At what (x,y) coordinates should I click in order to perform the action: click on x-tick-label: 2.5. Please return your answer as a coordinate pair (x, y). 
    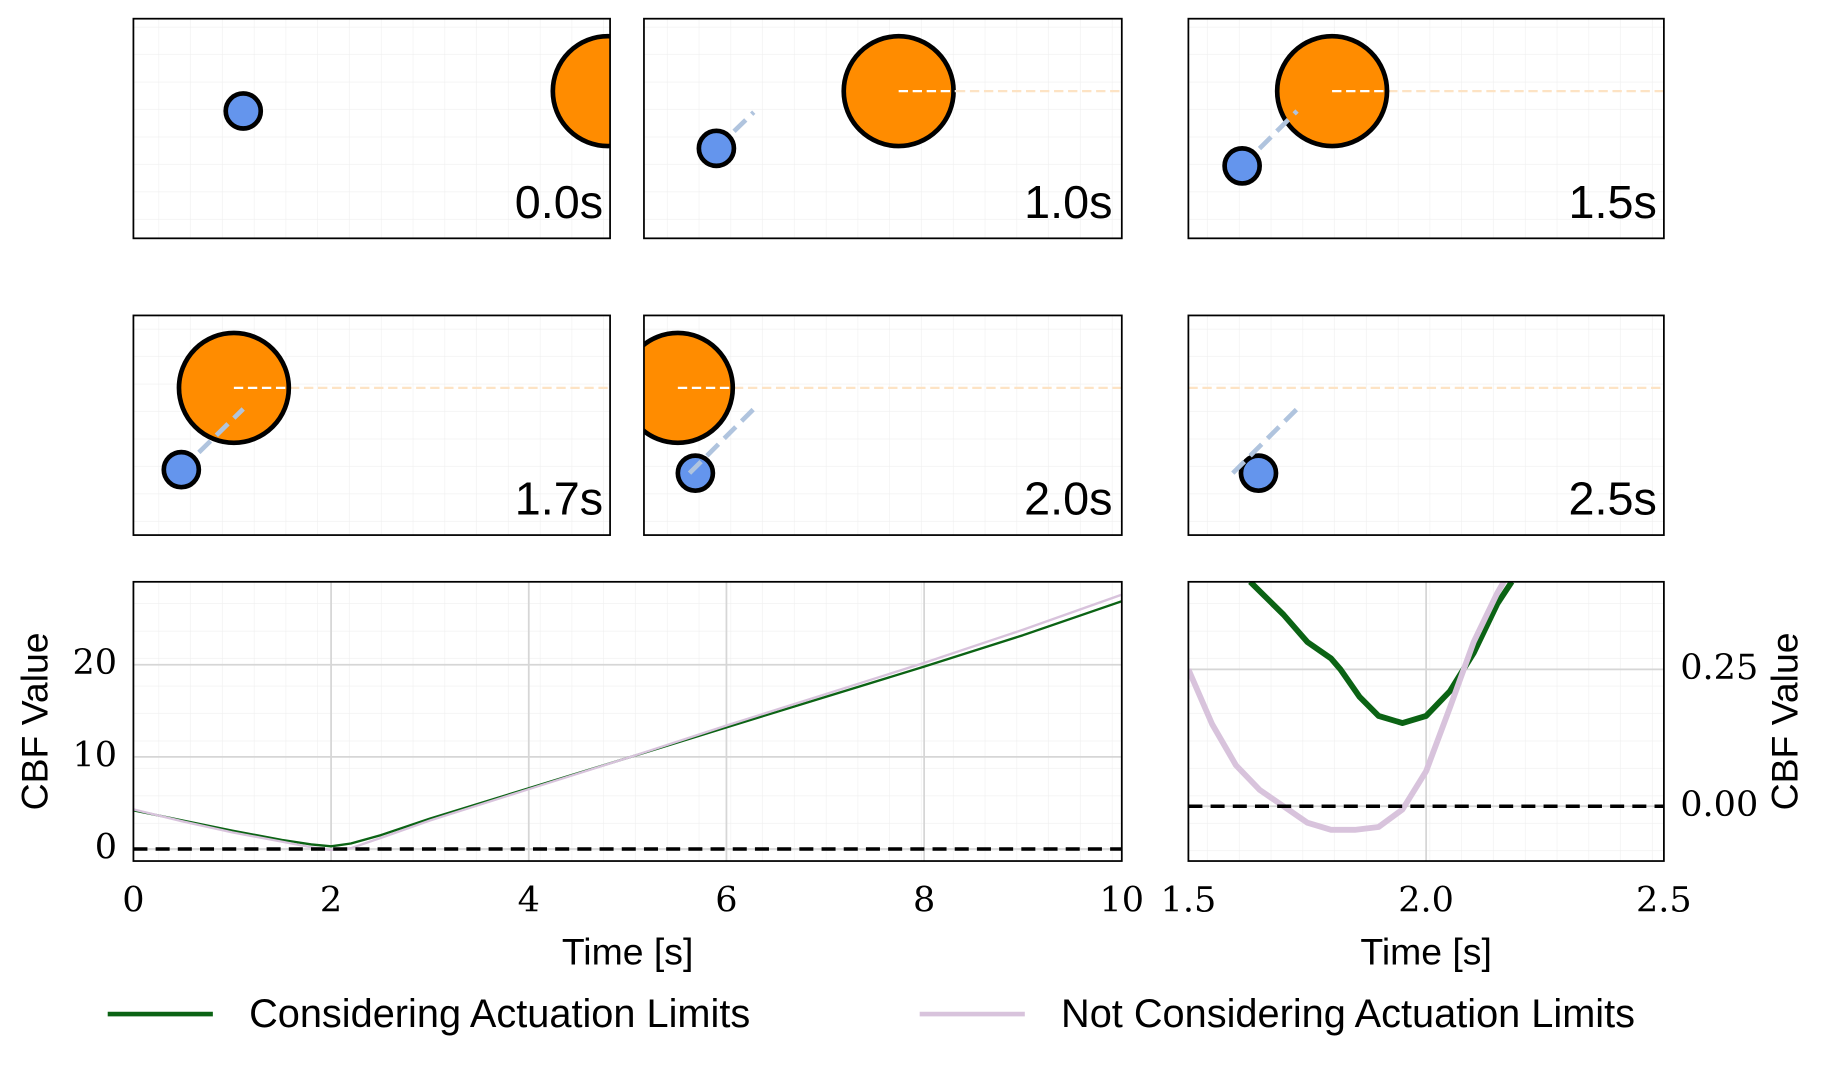
    Looking at the image, I should click on (1664, 899).